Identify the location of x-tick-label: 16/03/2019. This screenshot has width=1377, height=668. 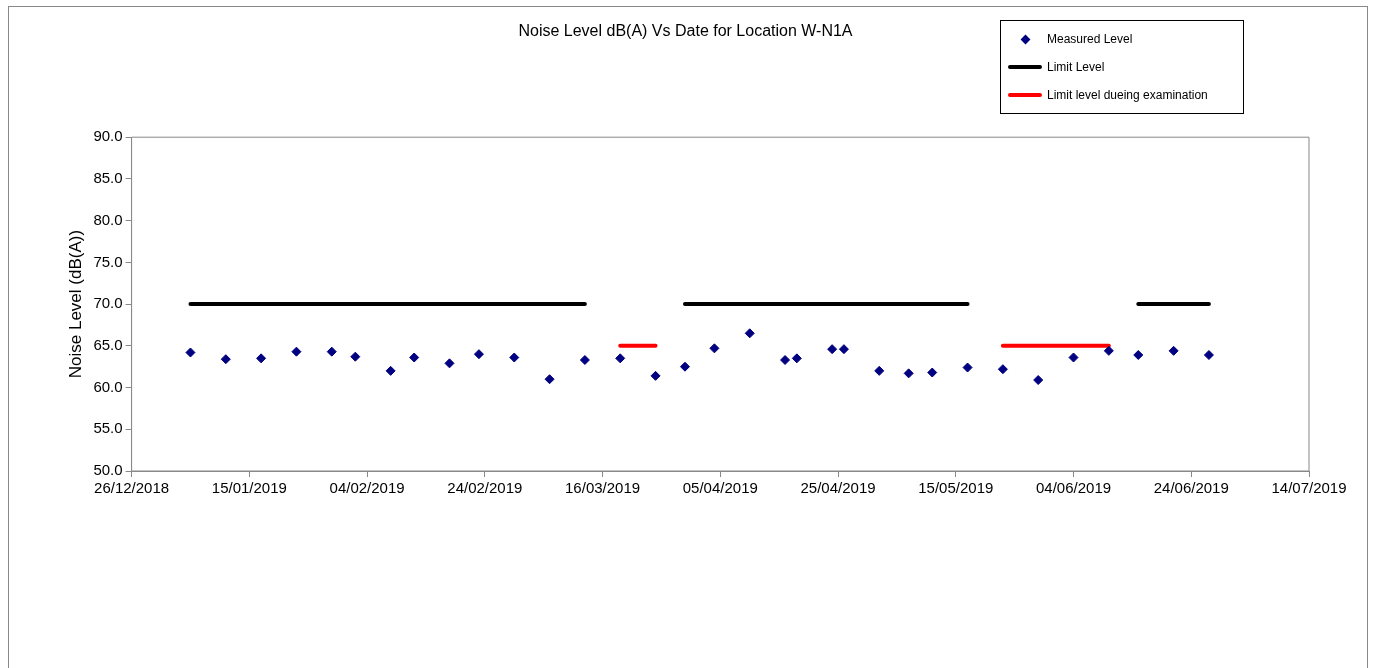
(603, 488).